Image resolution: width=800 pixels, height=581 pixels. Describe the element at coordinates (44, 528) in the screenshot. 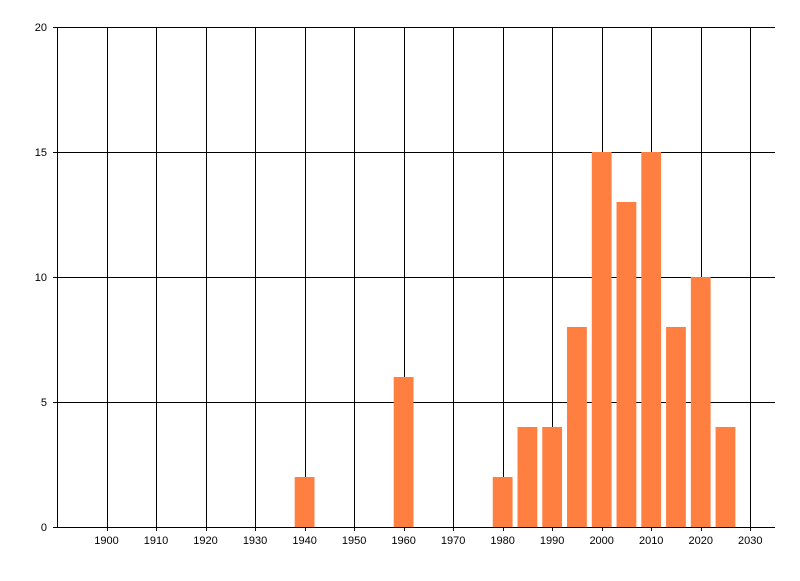

I see `y-tick-label: 0` at that location.